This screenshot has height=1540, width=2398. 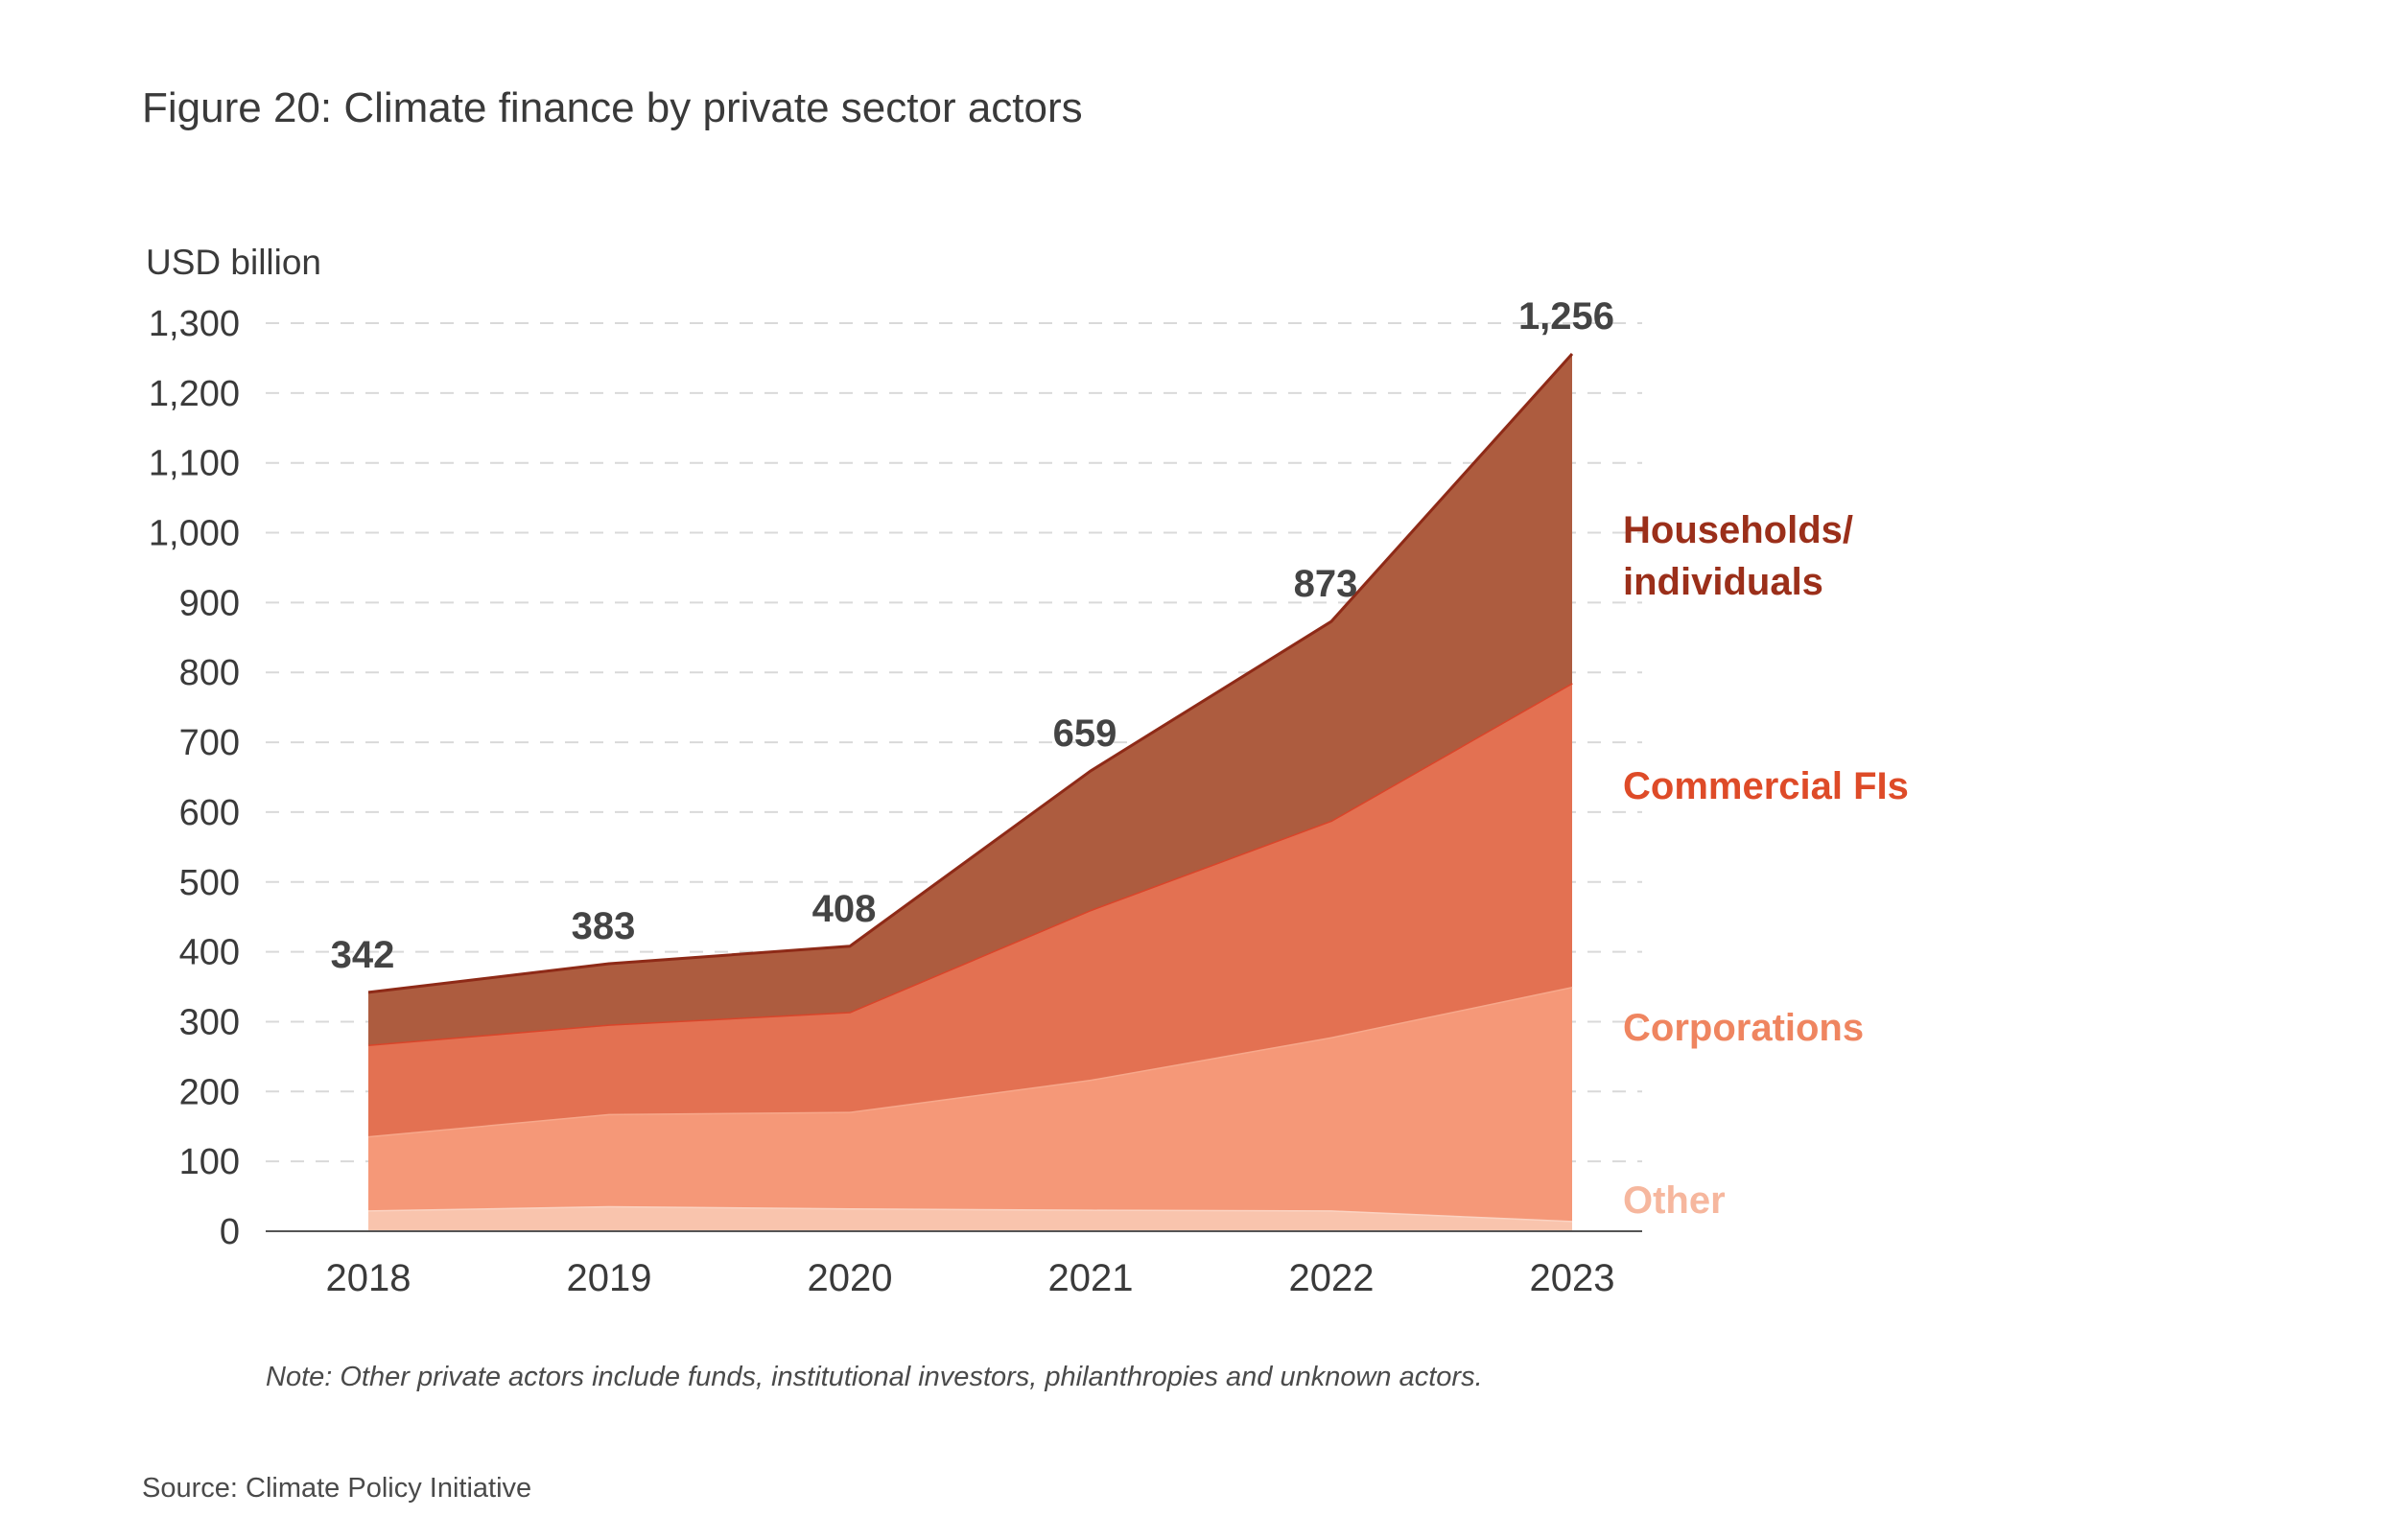 I want to click on y-tick-label: 200, so click(x=210, y=1092).